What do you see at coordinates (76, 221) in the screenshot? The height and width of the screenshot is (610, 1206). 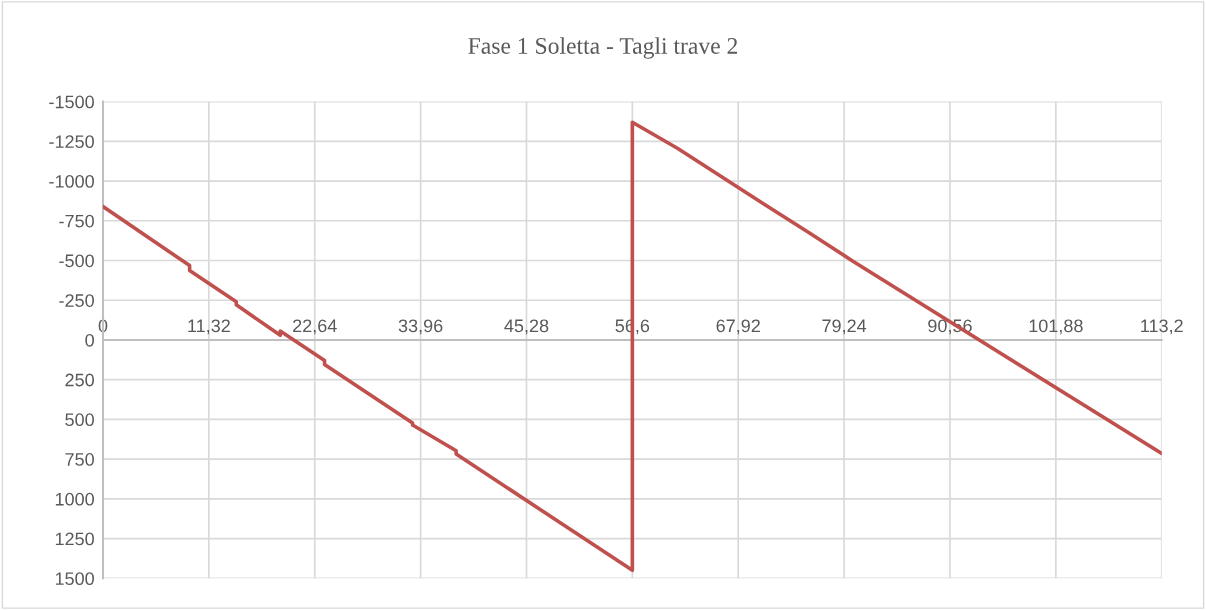 I see `y-tick-label: -750` at bounding box center [76, 221].